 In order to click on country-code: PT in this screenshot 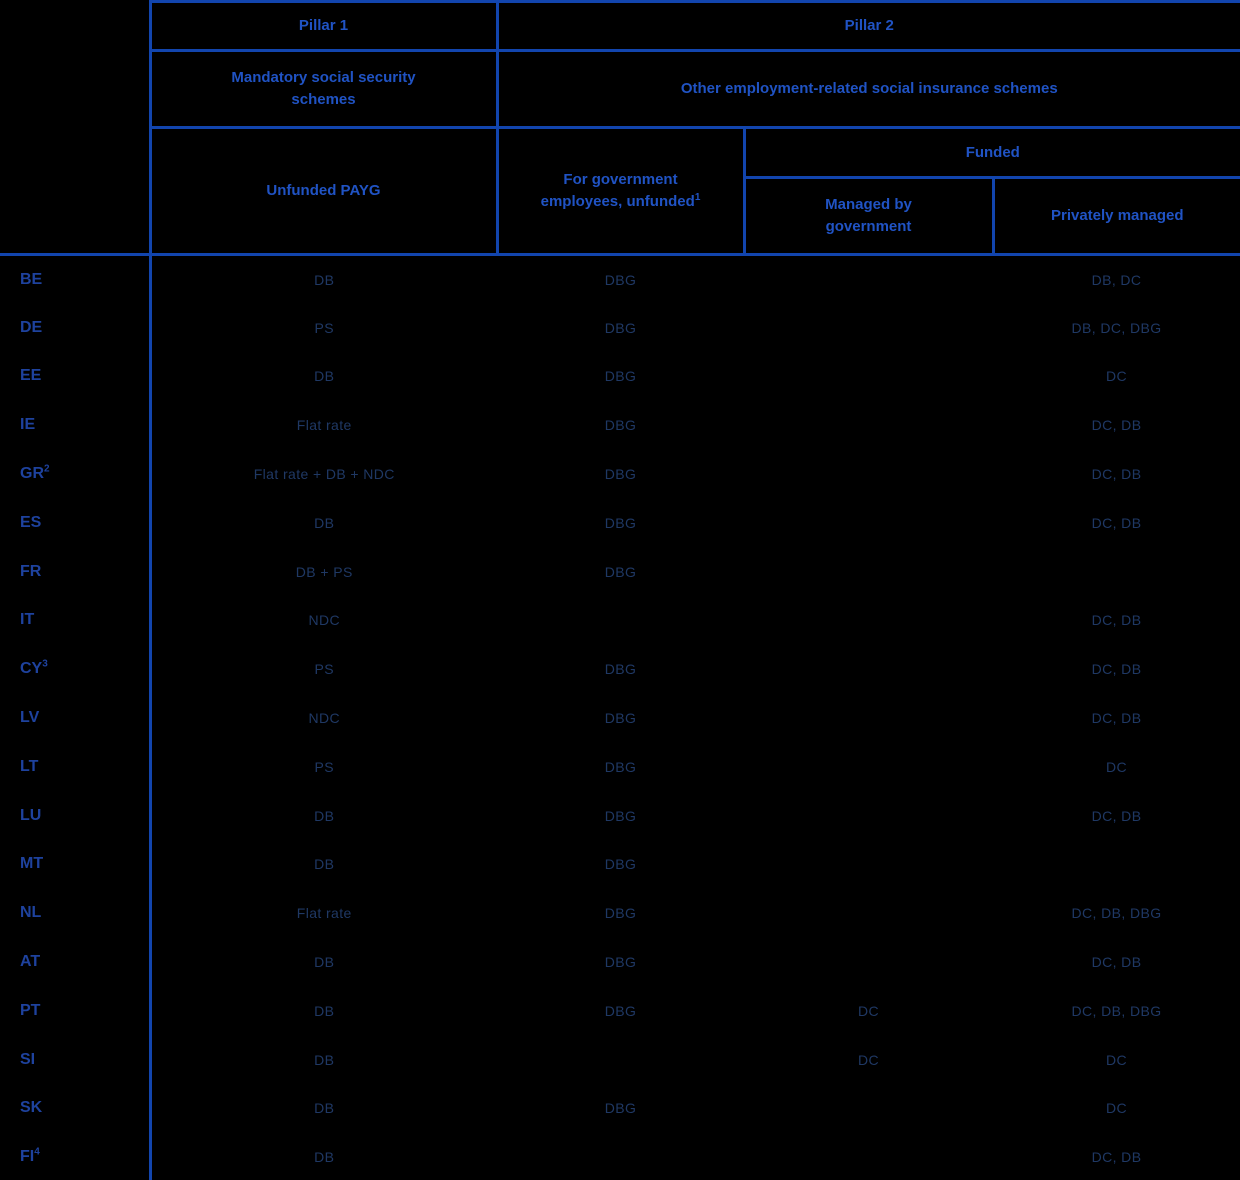, I will do `click(76, 1011)`.